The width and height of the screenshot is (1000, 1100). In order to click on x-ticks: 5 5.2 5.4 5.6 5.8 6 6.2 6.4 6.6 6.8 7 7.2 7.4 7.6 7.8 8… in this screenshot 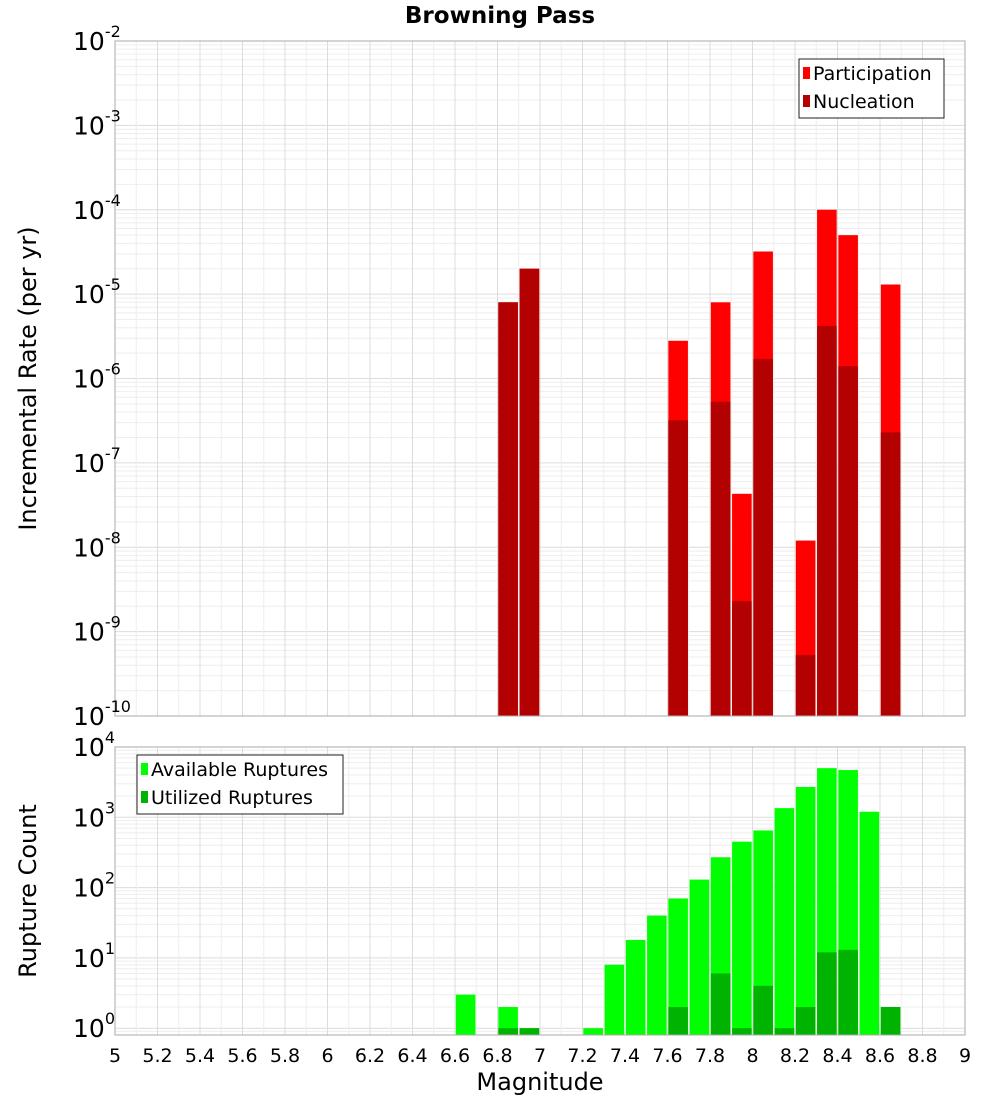, I will do `click(540, 1056)`.